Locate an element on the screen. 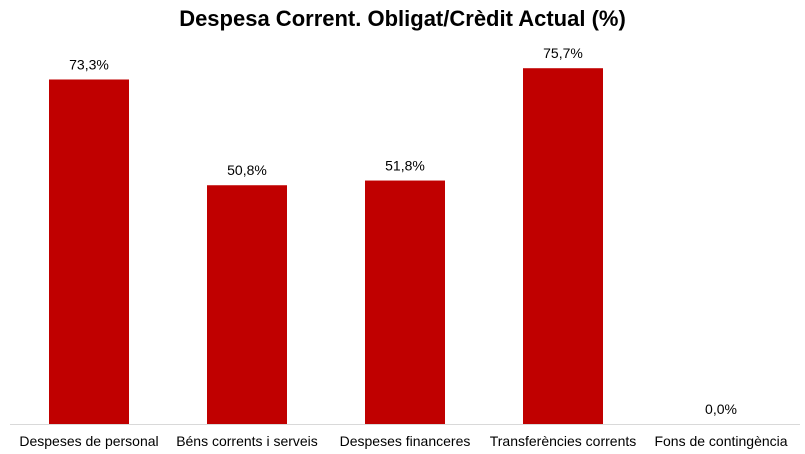 This screenshot has height=454, width=805. data-label-3: 75,7% is located at coordinates (563, 53).